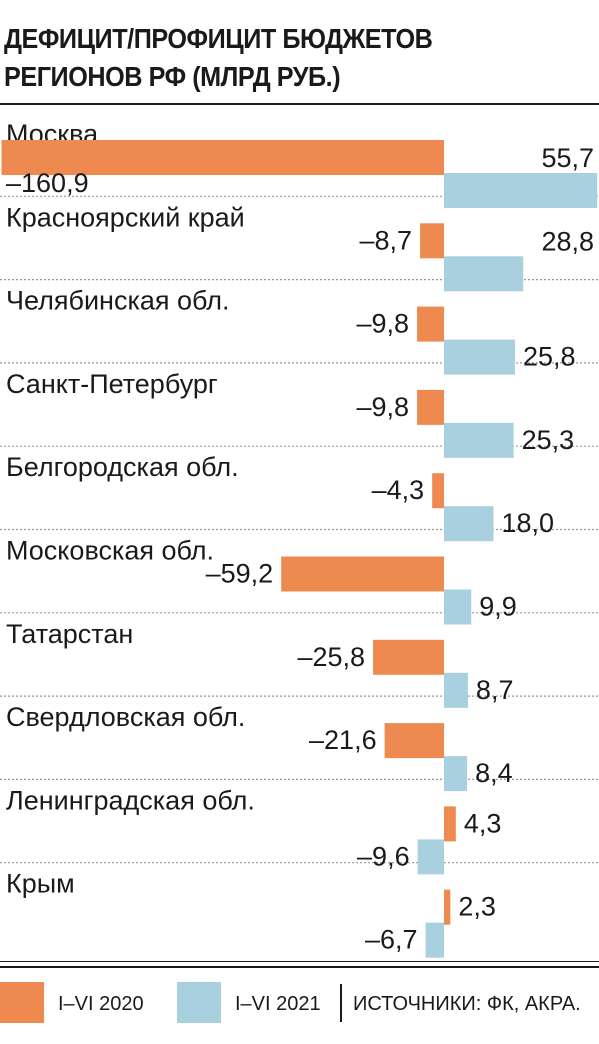 Image resolution: width=599 pixels, height=1044 pixels. What do you see at coordinates (290, 413) in the screenshot?
I see `chart-row: Санкт-Петербург –9,8 25,3` at bounding box center [290, 413].